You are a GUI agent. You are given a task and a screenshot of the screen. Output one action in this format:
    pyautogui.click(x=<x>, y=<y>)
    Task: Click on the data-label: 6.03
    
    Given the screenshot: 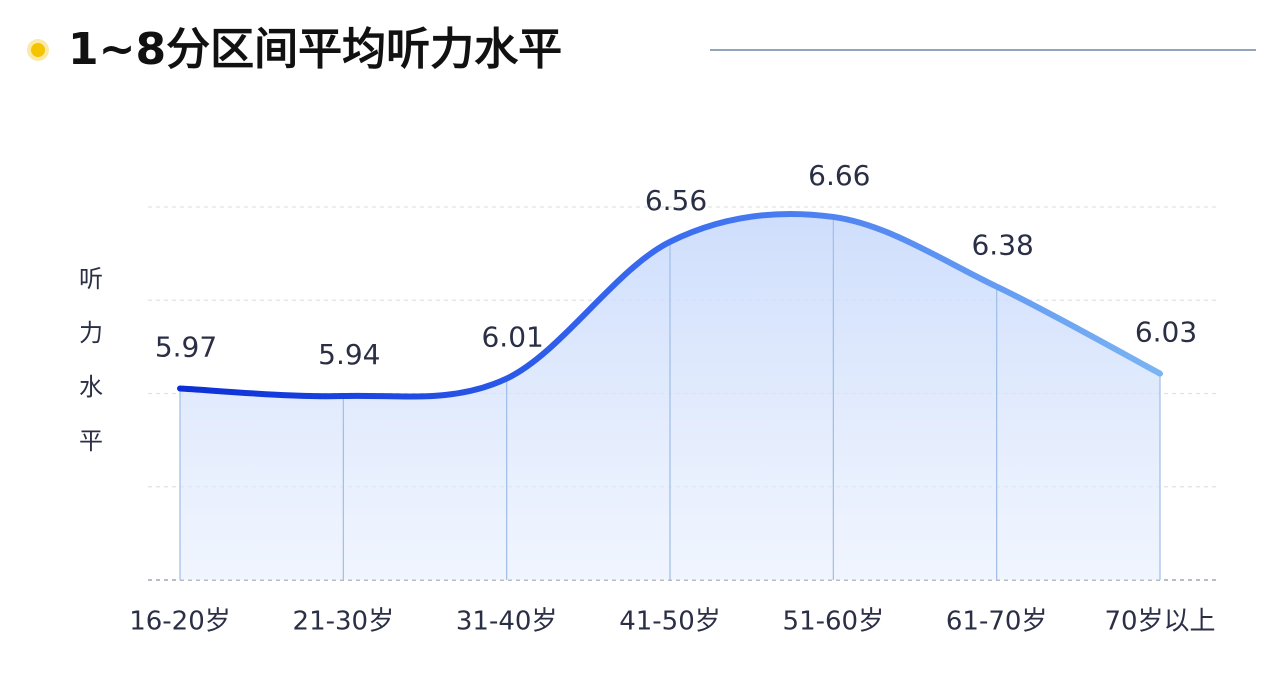 What is the action you would take?
    pyautogui.click(x=1166, y=332)
    